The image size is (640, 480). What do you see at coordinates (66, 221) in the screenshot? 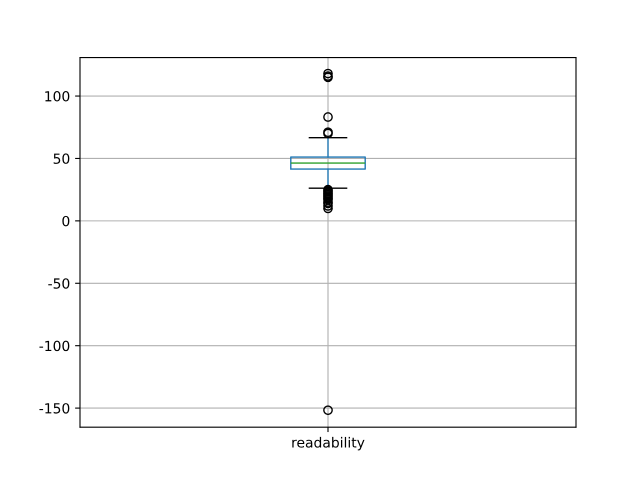
I see `y-tick-label: 0` at bounding box center [66, 221].